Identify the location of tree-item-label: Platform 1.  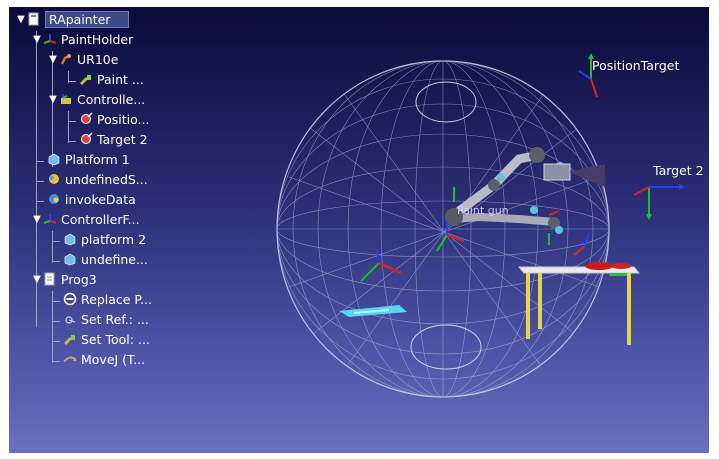
(97, 159).